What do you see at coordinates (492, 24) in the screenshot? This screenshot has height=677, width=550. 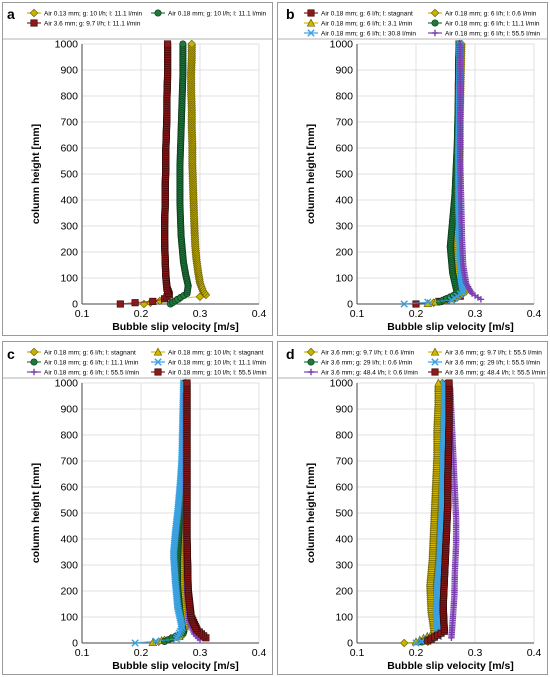 I see `legend-label: Air 0.18 mm; g: 6 l/h; l: 11.1 l/min` at bounding box center [492, 24].